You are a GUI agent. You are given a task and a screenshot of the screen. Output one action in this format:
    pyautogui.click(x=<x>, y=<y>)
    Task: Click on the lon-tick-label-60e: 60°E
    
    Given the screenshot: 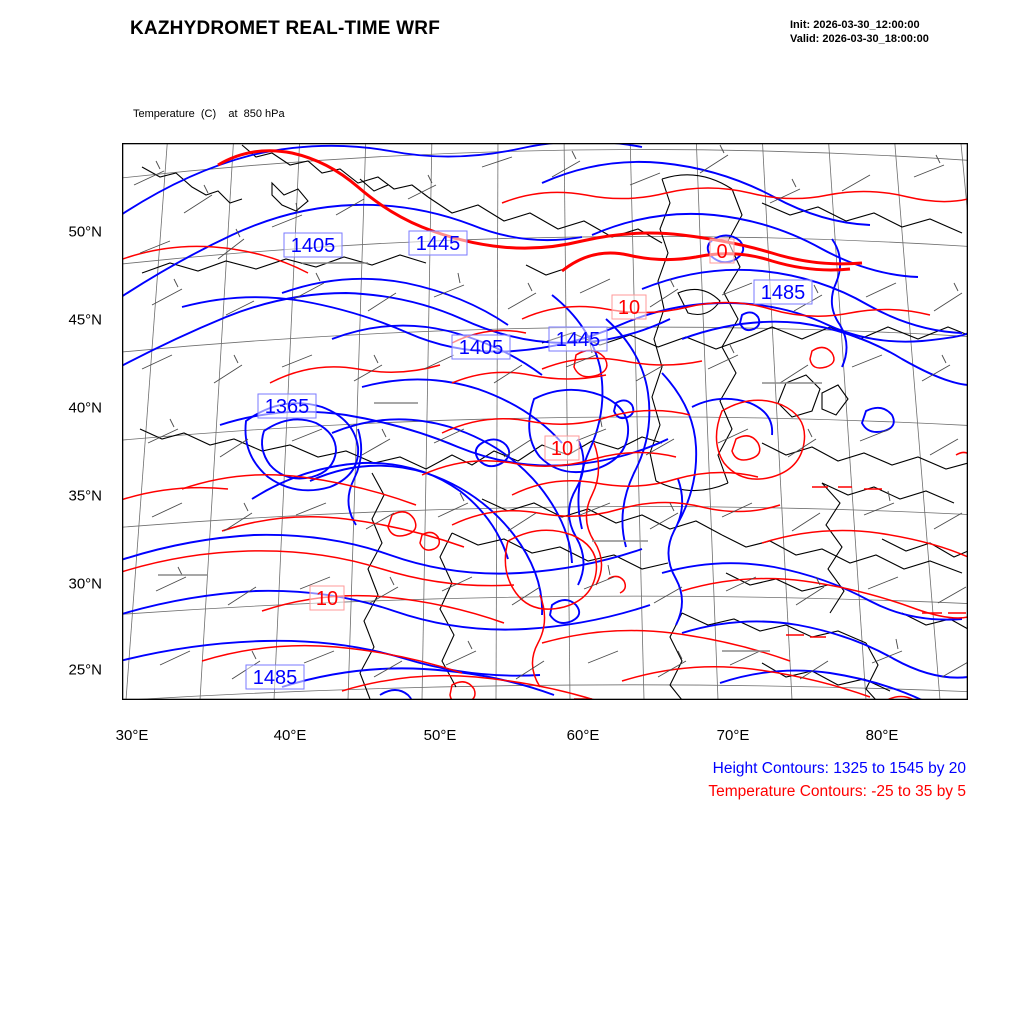 What is the action you would take?
    pyautogui.click(x=583, y=735)
    